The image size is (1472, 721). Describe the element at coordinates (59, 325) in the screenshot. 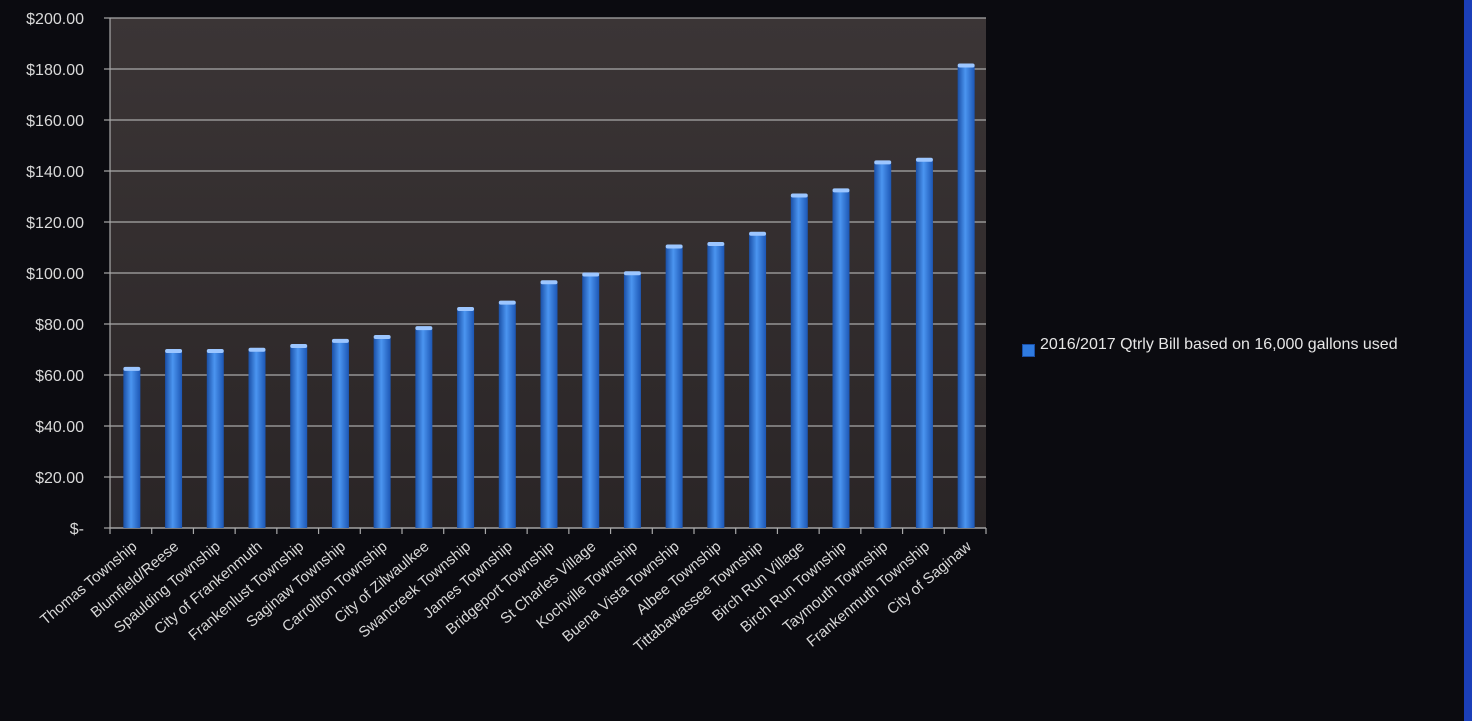

I see `y-tick-label: $80.00` at that location.